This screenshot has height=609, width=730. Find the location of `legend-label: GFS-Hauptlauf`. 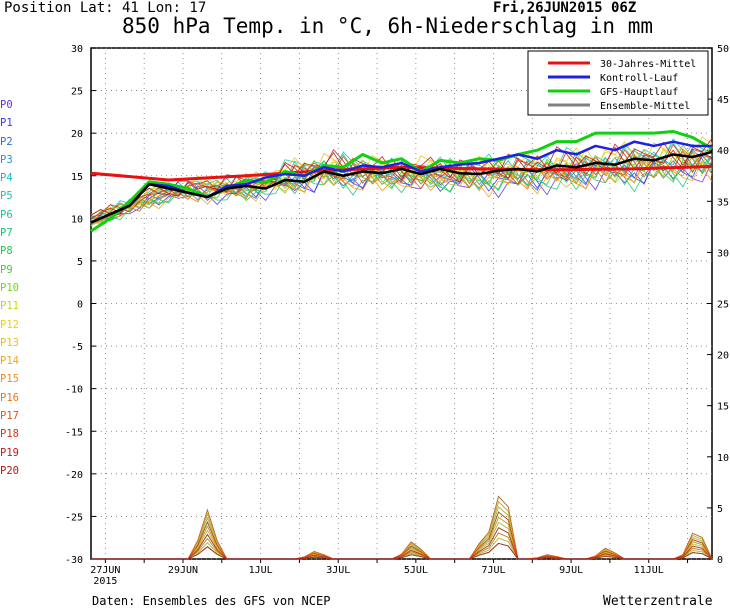

legend-label: GFS-Hauptlauf is located at coordinates (639, 92).